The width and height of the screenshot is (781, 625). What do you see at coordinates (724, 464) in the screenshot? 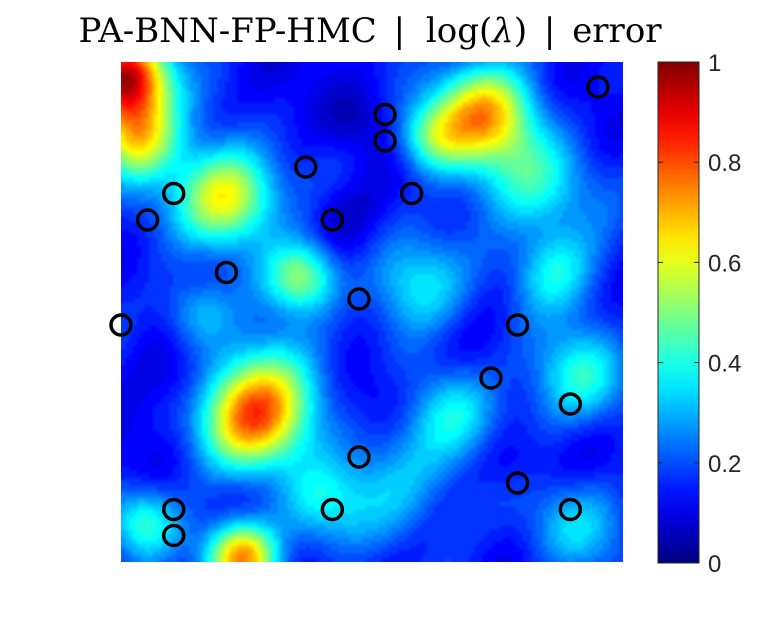
I see `colorbar-tick-label: 0.2` at bounding box center [724, 464].